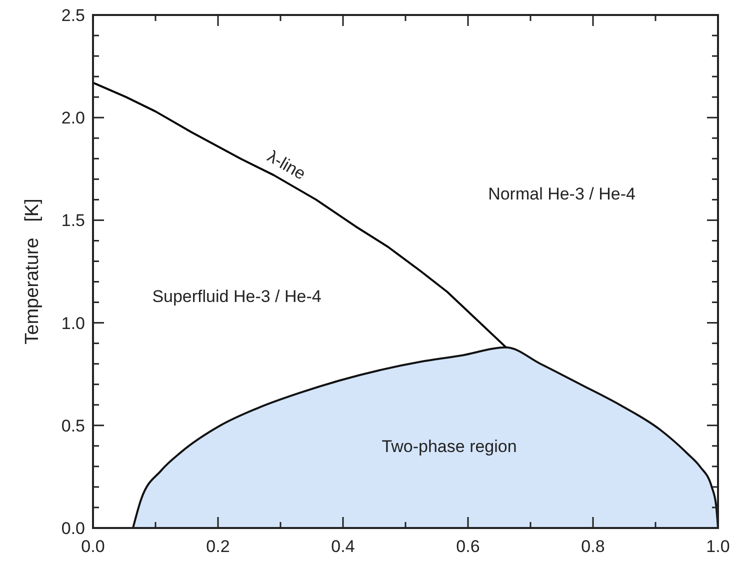 This screenshot has width=751, height=565. What do you see at coordinates (73, 220) in the screenshot?
I see `y-tick-label: 1.5` at bounding box center [73, 220].